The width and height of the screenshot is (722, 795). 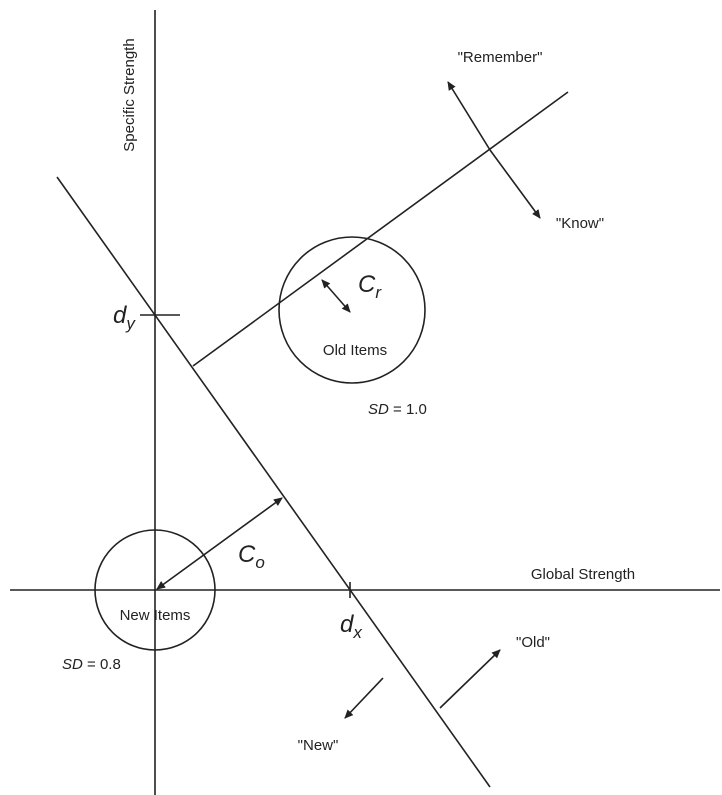 What do you see at coordinates (370, 286) in the screenshot?
I see `cr-label: Cr` at bounding box center [370, 286].